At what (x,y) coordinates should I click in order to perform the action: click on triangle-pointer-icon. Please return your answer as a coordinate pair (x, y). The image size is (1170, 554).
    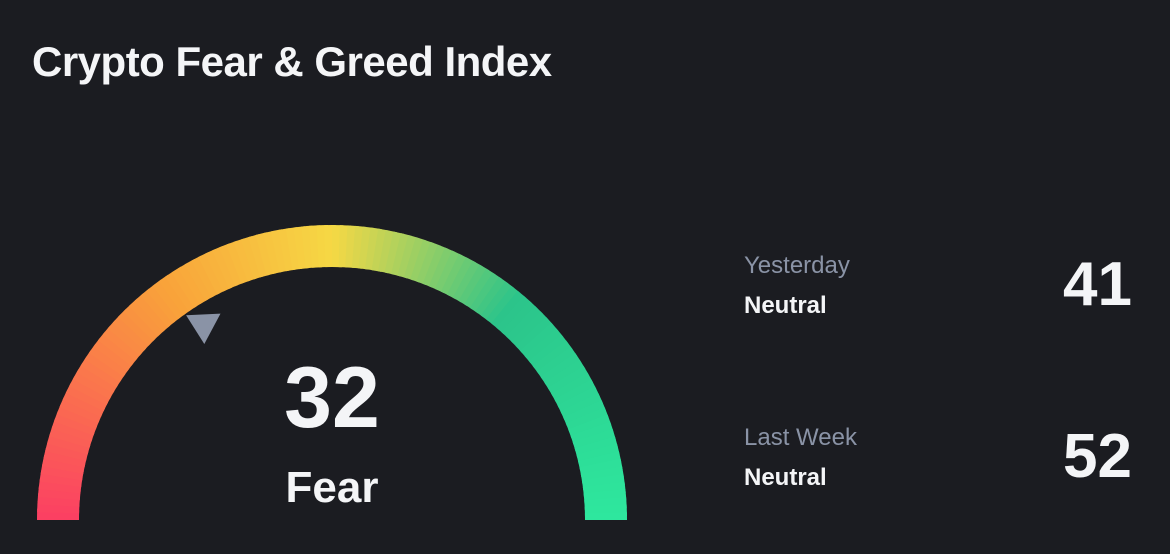
    Looking at the image, I should click on (203, 328).